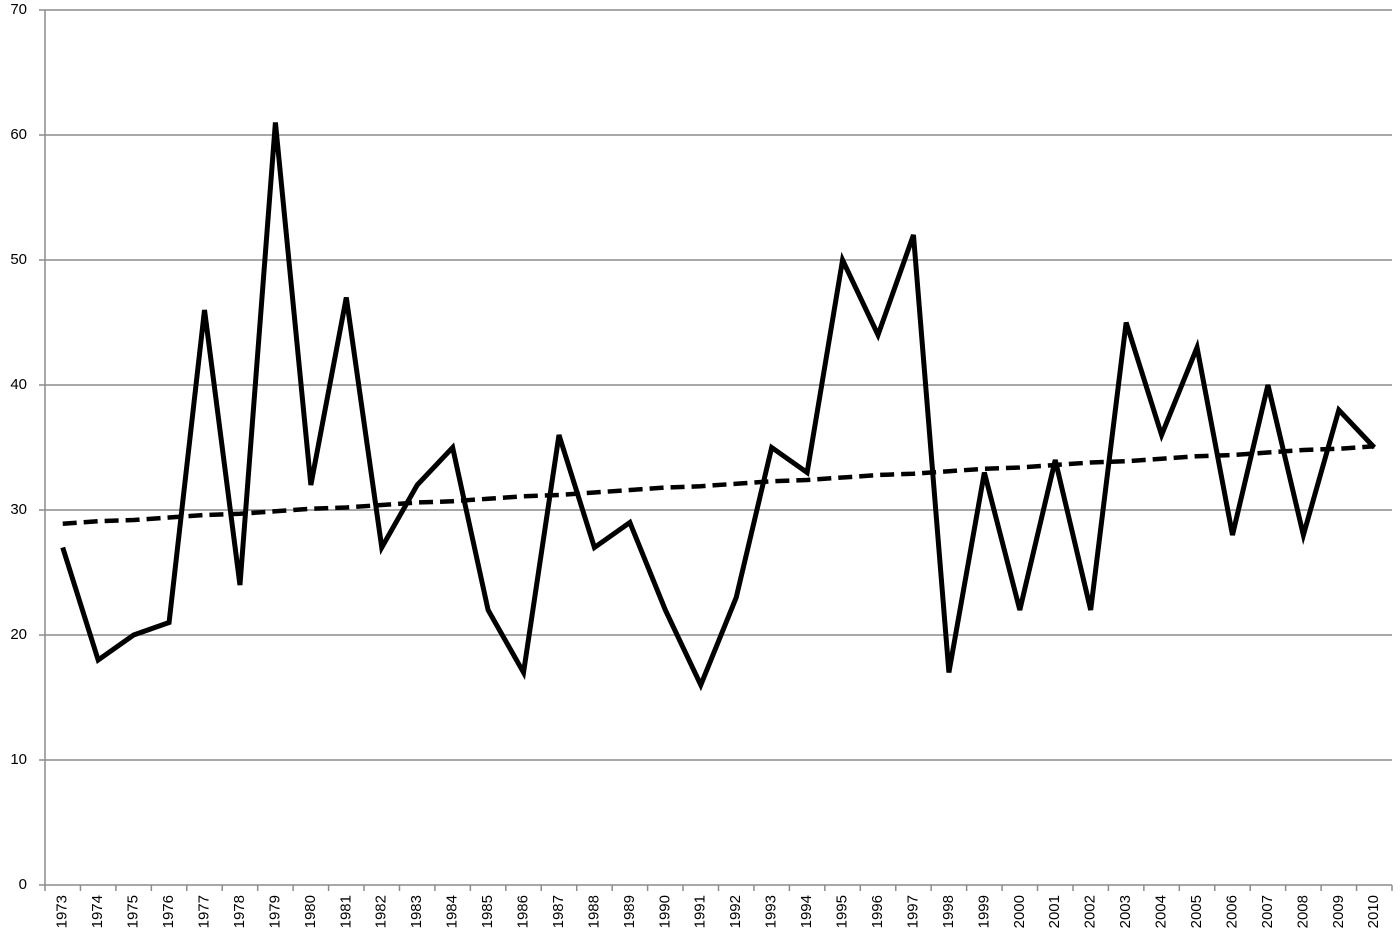 The width and height of the screenshot is (1400, 950). Describe the element at coordinates (18, 634) in the screenshot. I see `y-tick-label: 20` at that location.